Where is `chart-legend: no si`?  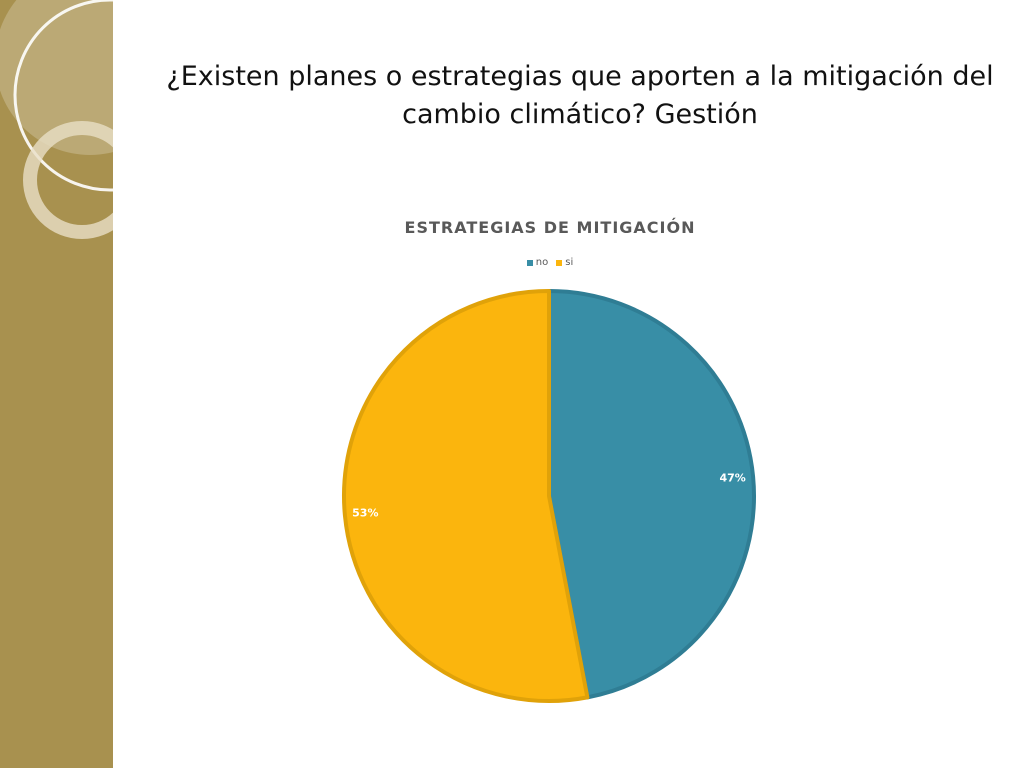 chart-legend: no si is located at coordinates (550, 262).